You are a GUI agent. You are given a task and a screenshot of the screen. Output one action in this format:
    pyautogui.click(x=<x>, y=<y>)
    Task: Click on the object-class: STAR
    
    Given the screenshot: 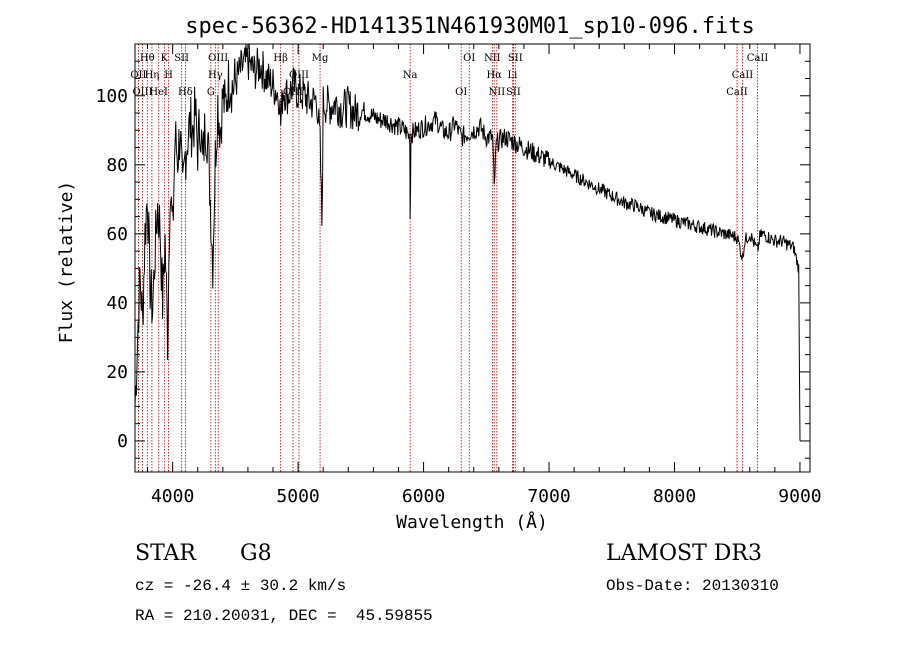 What is the action you would take?
    pyautogui.click(x=166, y=553)
    